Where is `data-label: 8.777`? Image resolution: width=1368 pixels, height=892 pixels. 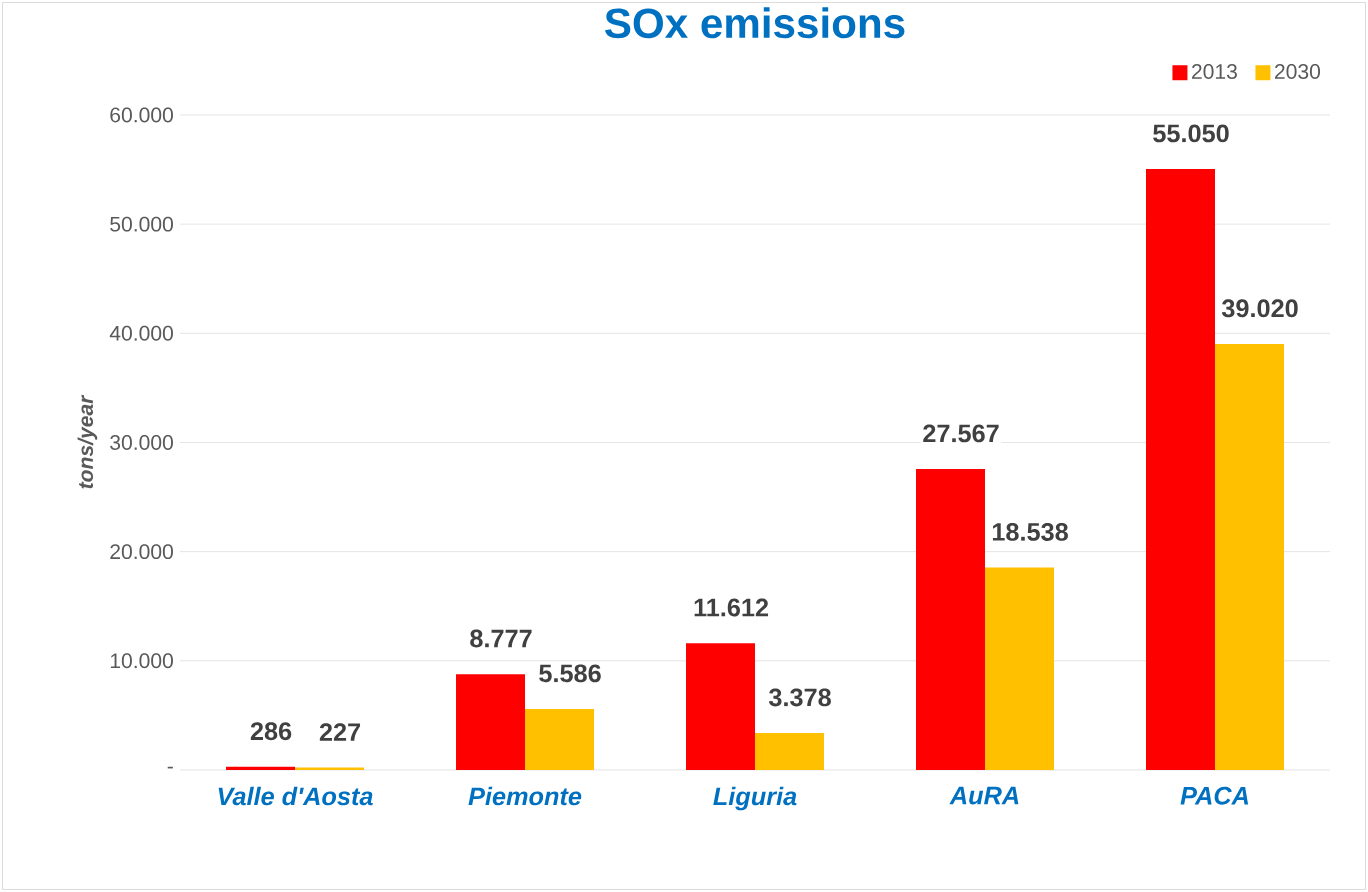 data-label: 8.777 is located at coordinates (501, 638).